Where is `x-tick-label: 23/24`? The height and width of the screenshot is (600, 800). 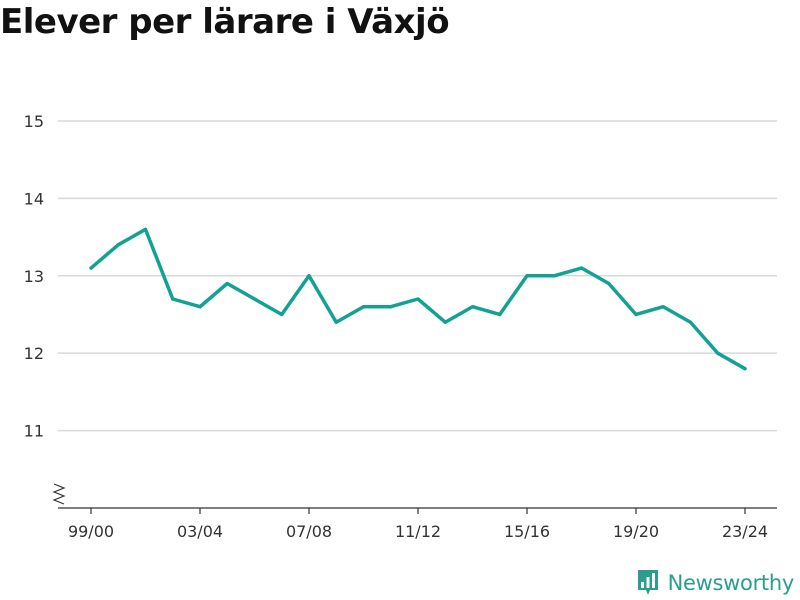 x-tick-label: 23/24 is located at coordinates (745, 531).